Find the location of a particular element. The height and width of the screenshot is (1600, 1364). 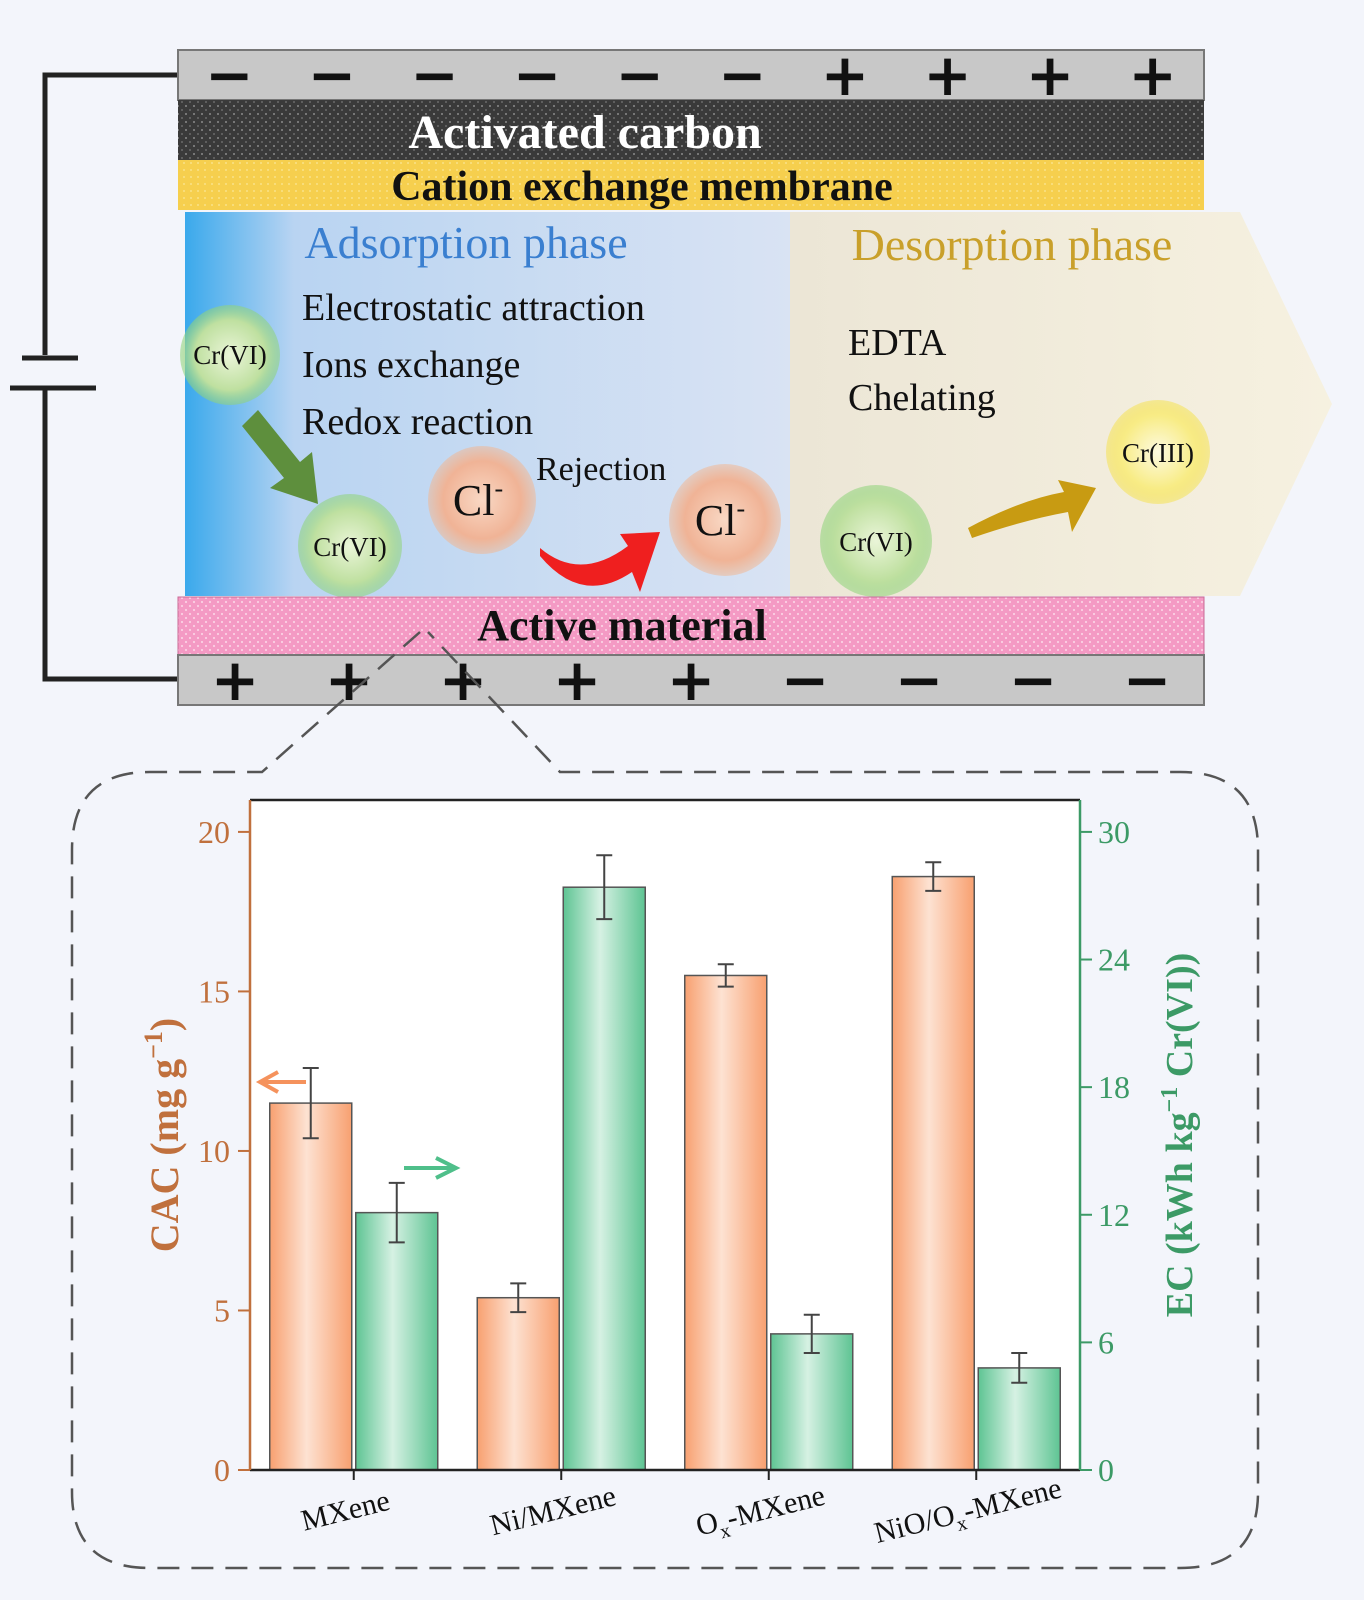

right-tick-label-5: 30 is located at coordinates (1114, 832).